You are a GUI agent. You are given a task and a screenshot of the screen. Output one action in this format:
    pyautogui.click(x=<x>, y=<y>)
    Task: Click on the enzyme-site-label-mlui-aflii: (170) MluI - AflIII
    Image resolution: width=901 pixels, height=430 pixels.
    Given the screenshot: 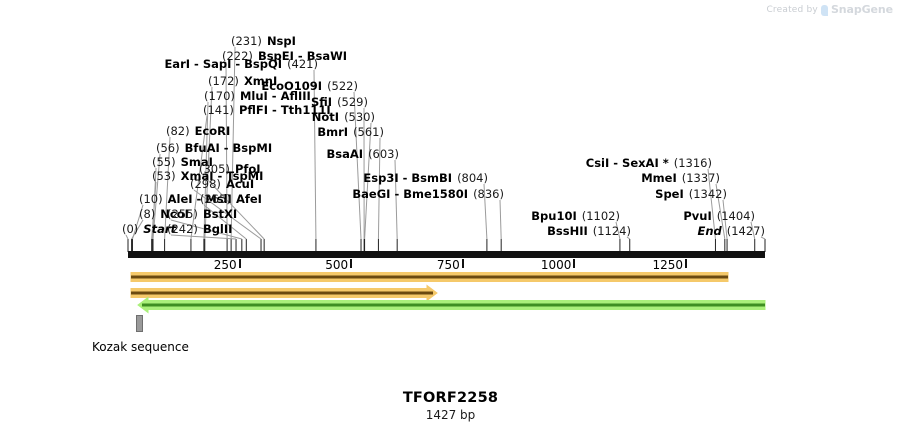 What is the action you would take?
    pyautogui.click(x=257, y=96)
    